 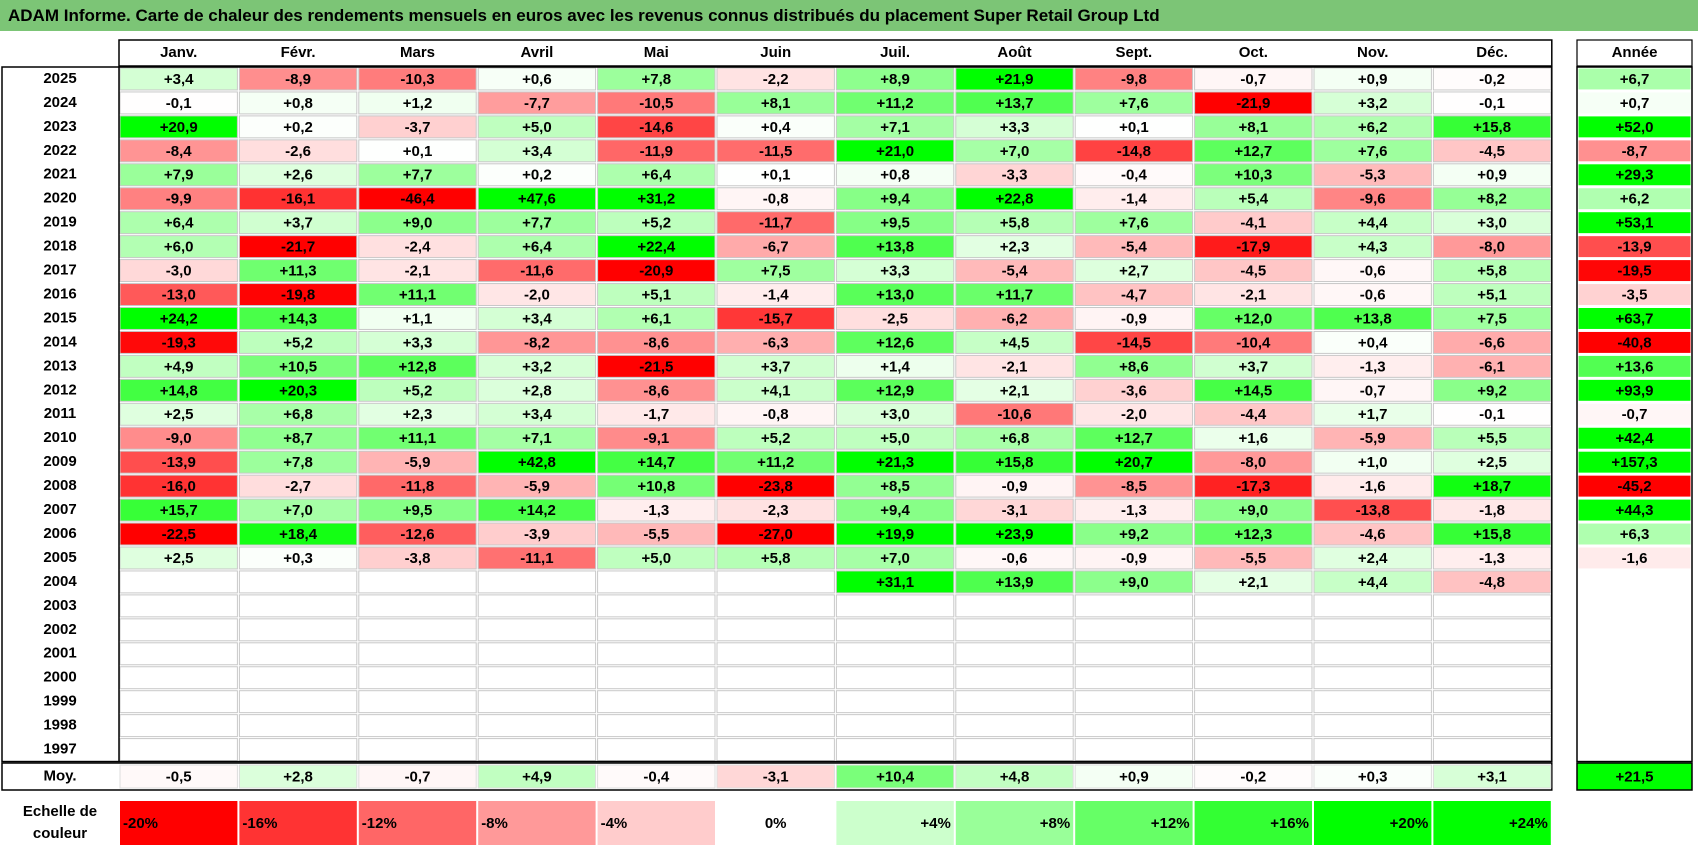 I want to click on scale-step: -4%, so click(x=614, y=823).